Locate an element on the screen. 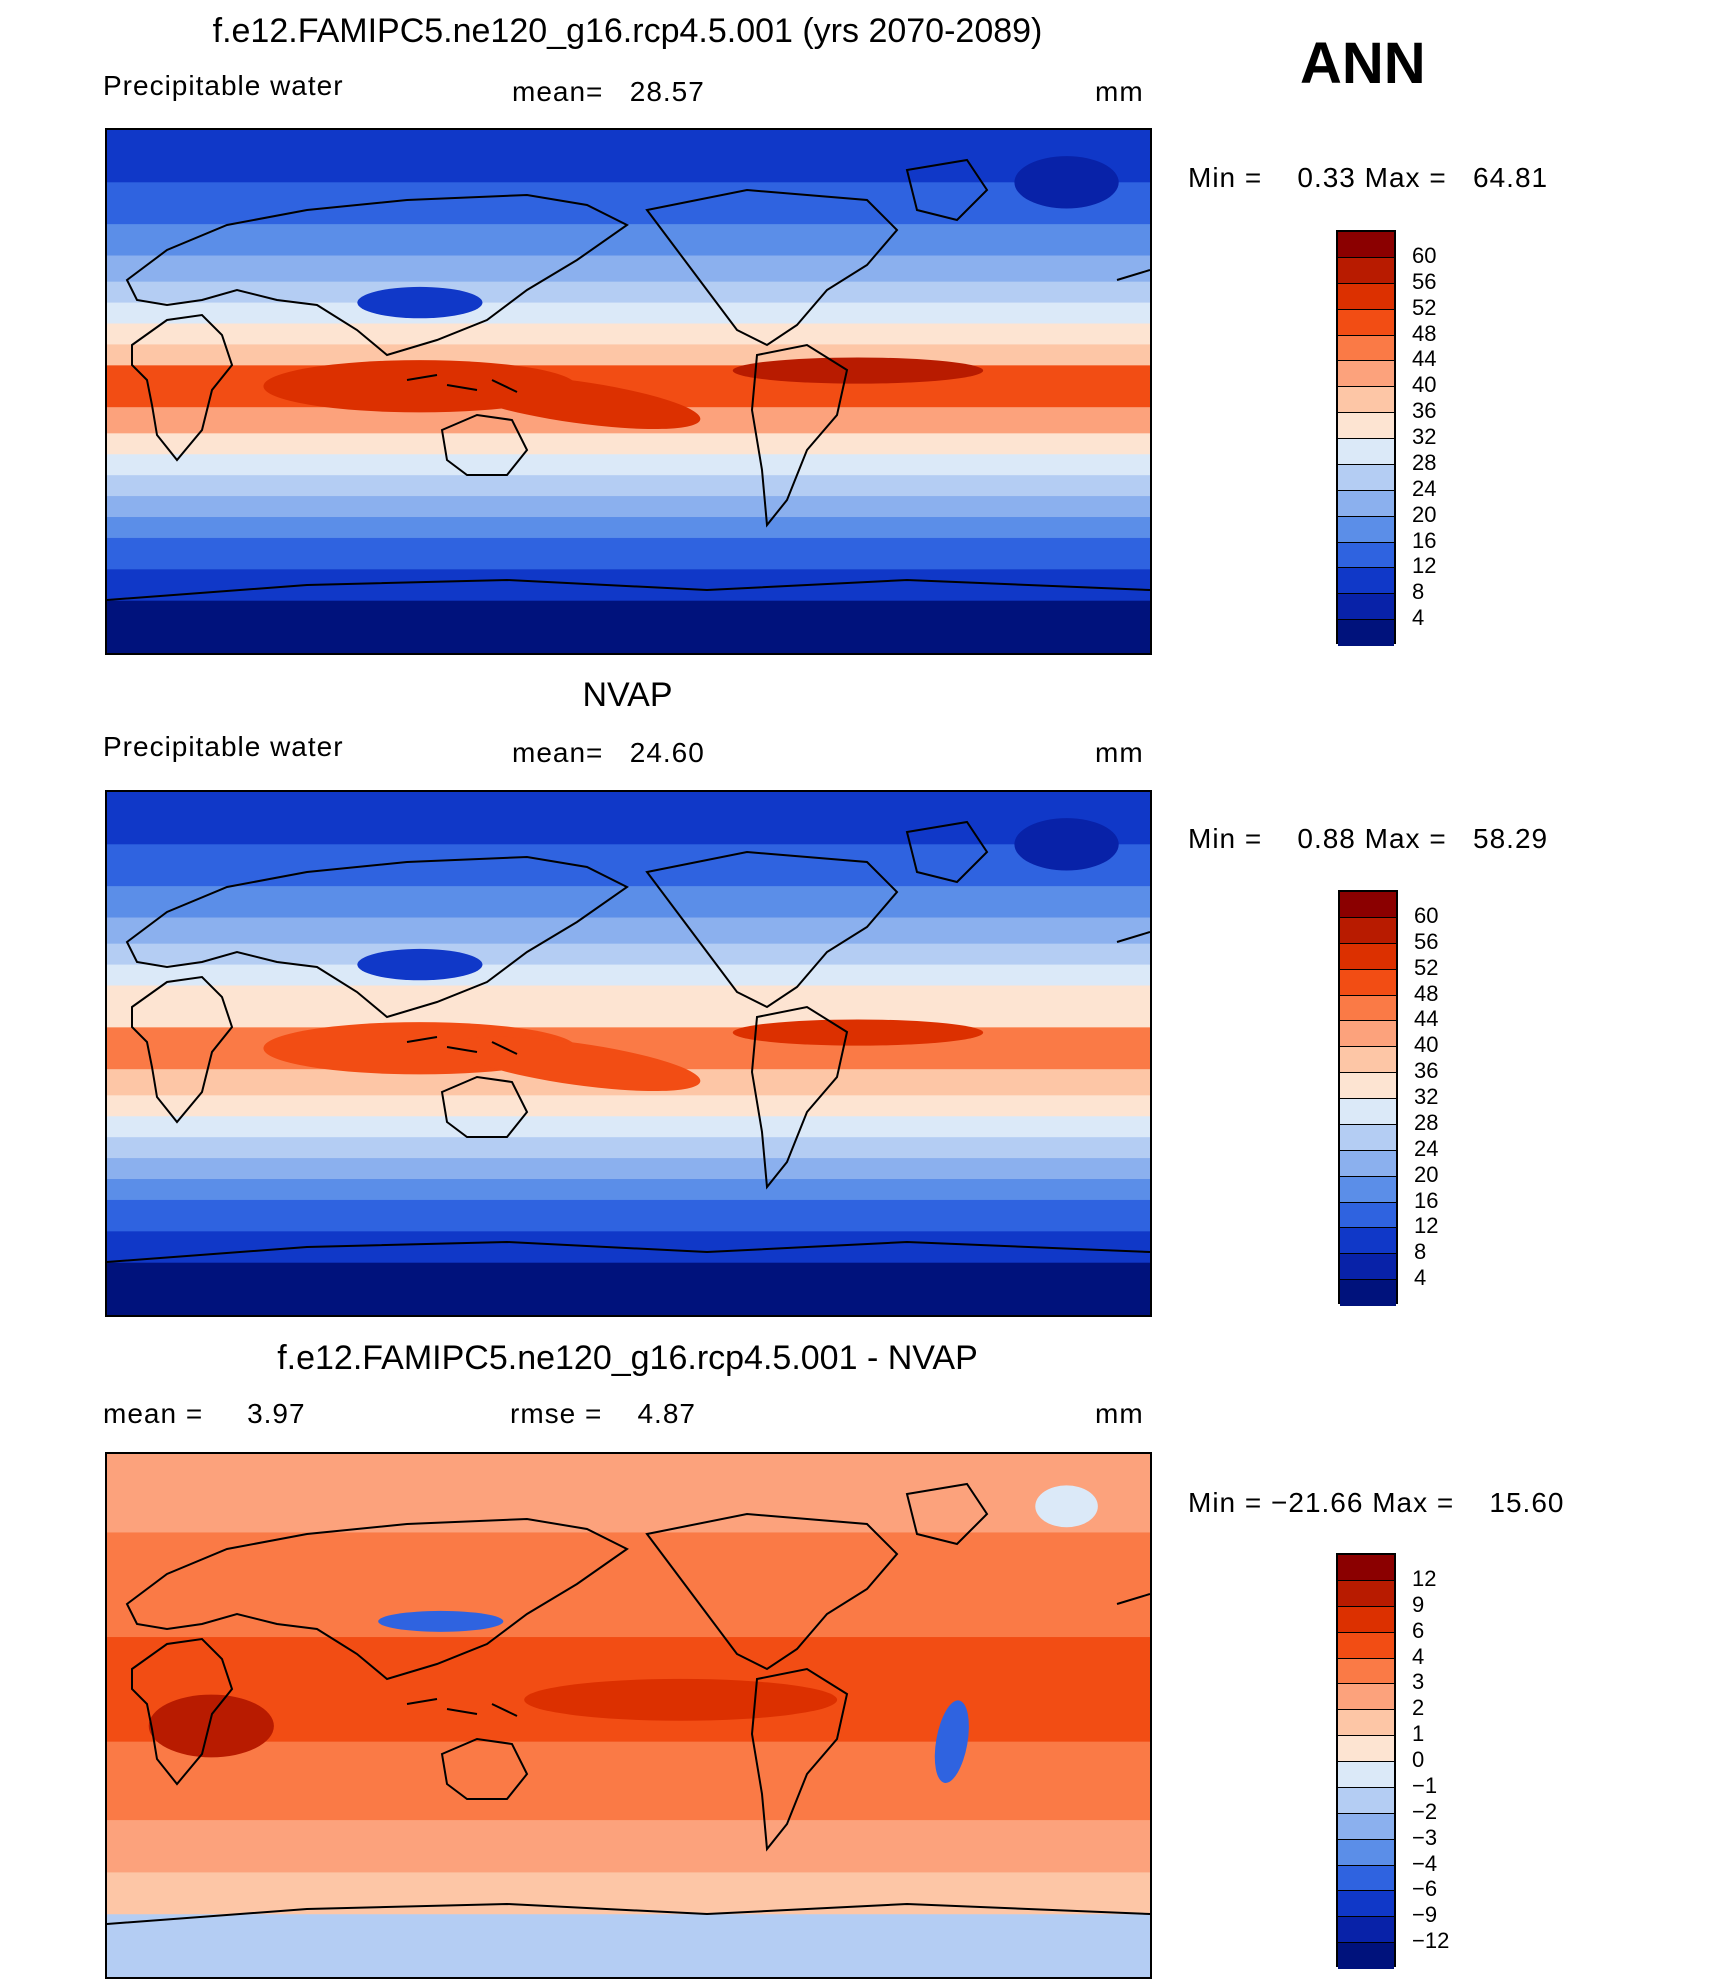 The width and height of the screenshot is (1710, 1979). colorbar-tick-label: 20 is located at coordinates (1424, 514).